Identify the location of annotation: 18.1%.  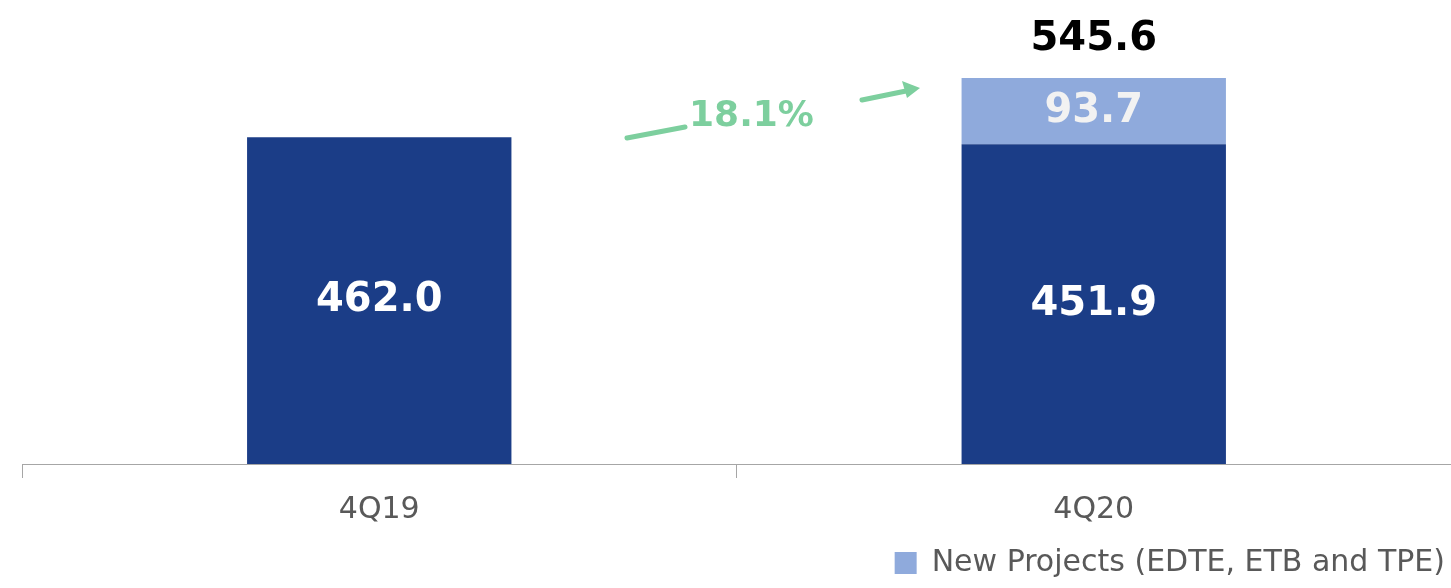
(751, 114).